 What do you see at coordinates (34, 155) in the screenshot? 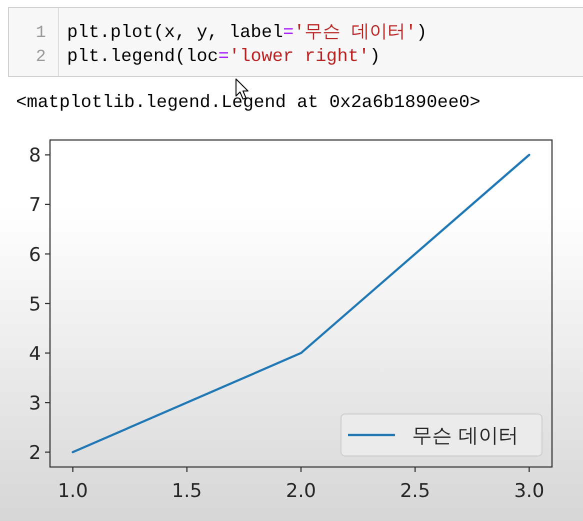
I see `y-tick-label: 8` at bounding box center [34, 155].